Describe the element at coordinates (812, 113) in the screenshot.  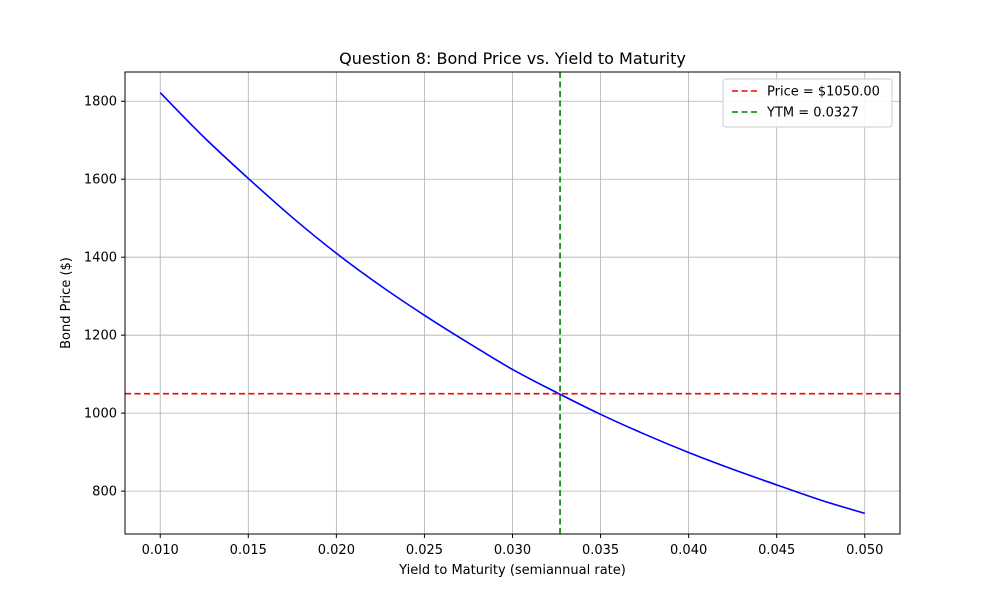
I see `legend-entry-label: YTM = 0.0327` at that location.